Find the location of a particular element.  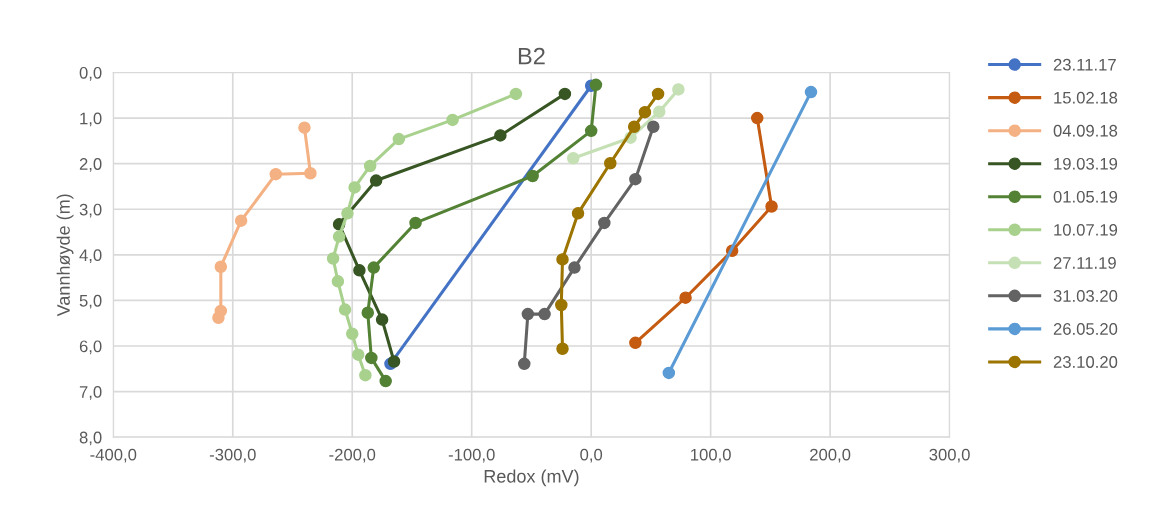

x-axis-title: Redox (mV) is located at coordinates (531, 478).